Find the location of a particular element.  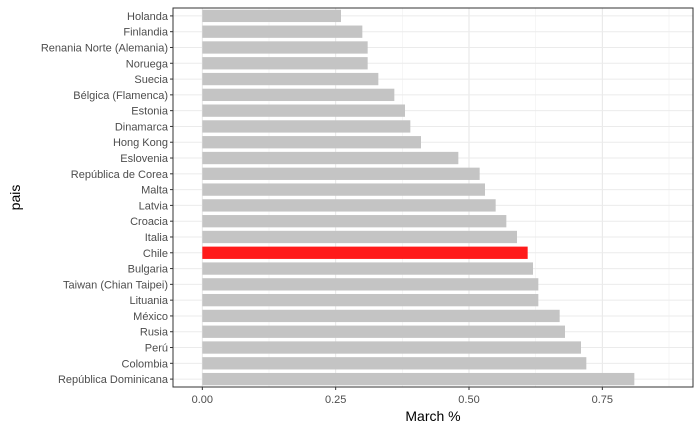

bar-croacia is located at coordinates (354, 221).